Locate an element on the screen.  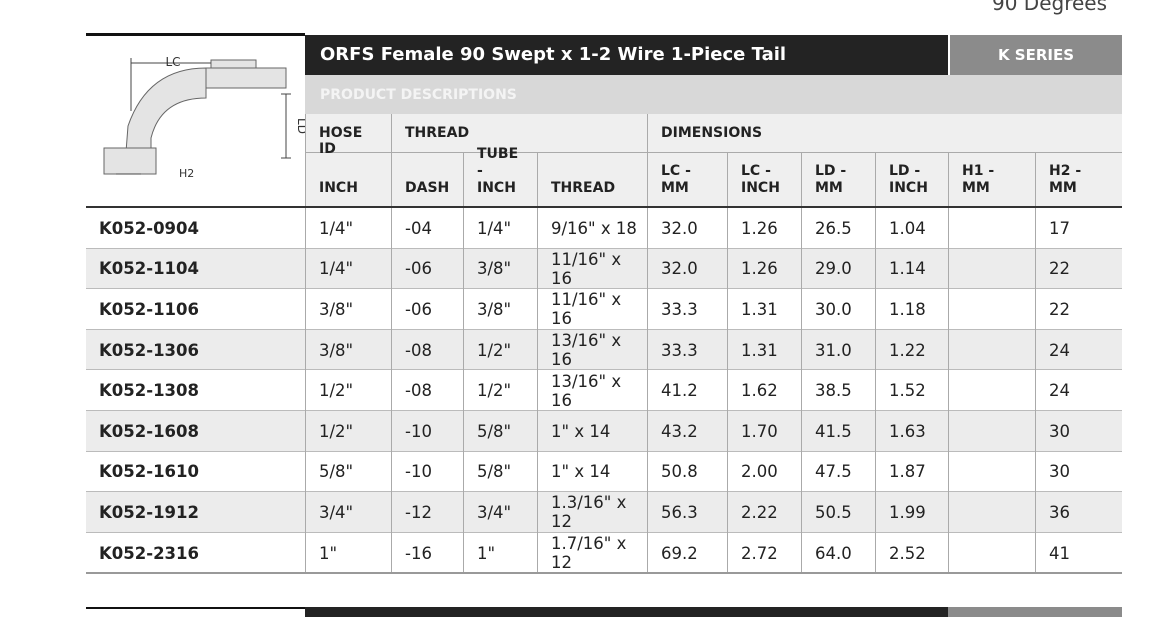
cell: 2.72 is located at coordinates (764, 553).